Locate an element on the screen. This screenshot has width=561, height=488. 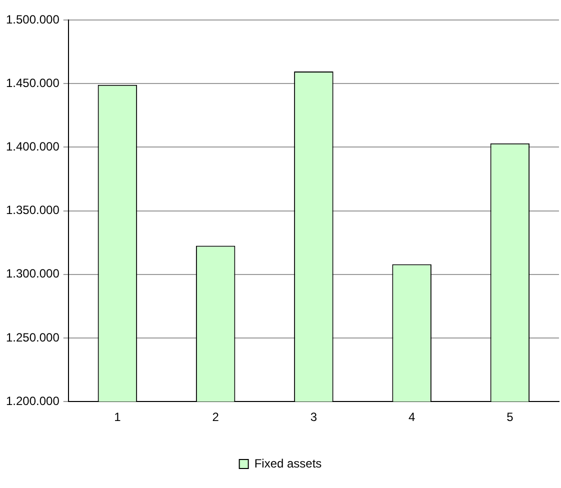
y-tick-label: 1.400.000 is located at coordinates (33, 147).